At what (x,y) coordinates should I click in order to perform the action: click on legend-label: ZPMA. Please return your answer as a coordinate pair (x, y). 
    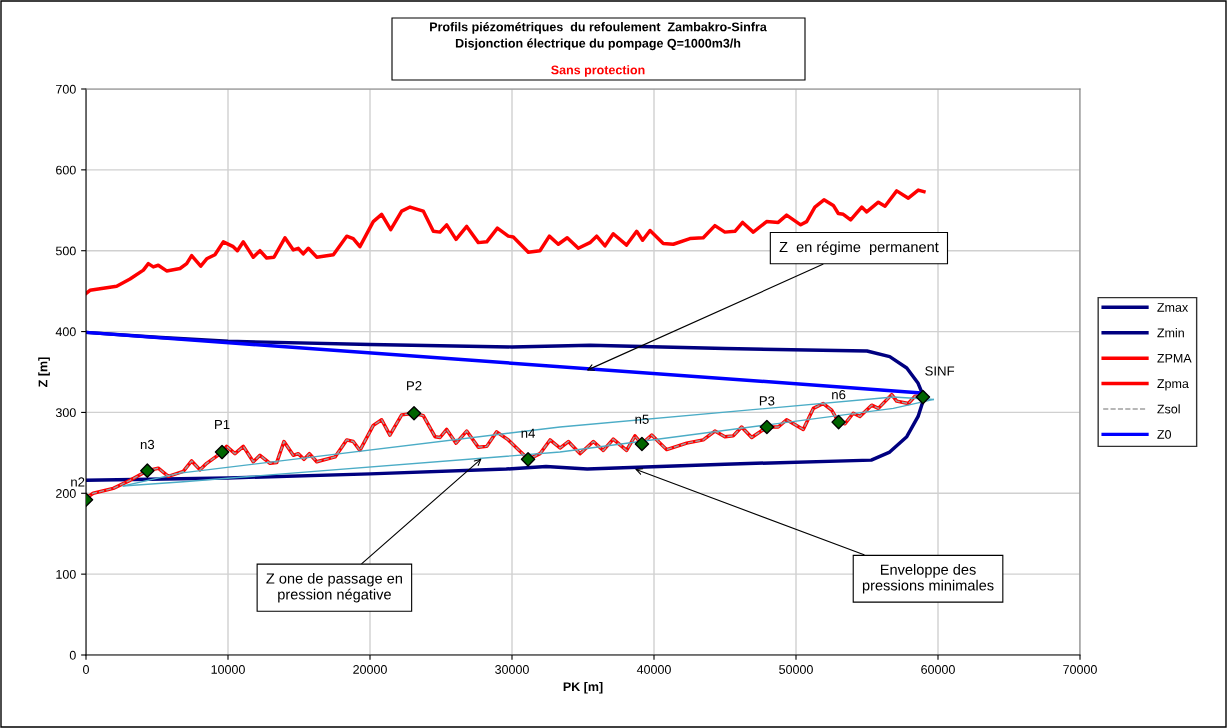
    Looking at the image, I should click on (1174, 358).